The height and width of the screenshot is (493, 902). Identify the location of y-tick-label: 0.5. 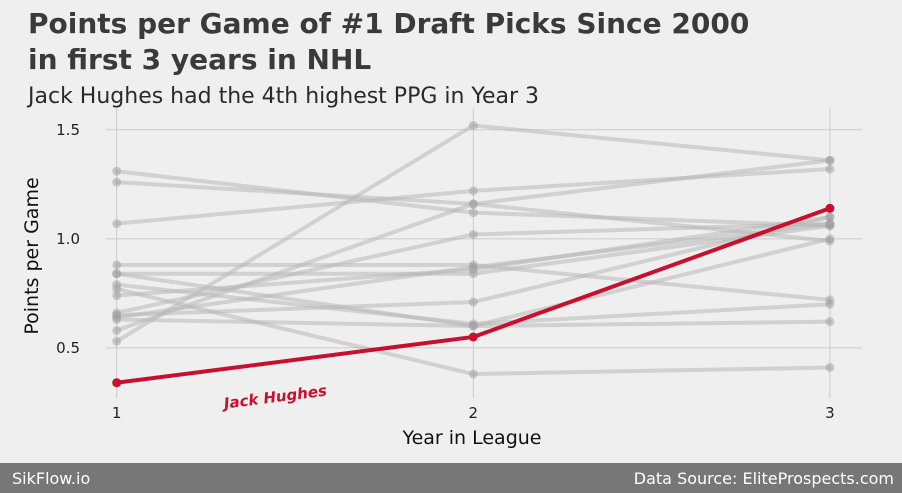
(68, 348).